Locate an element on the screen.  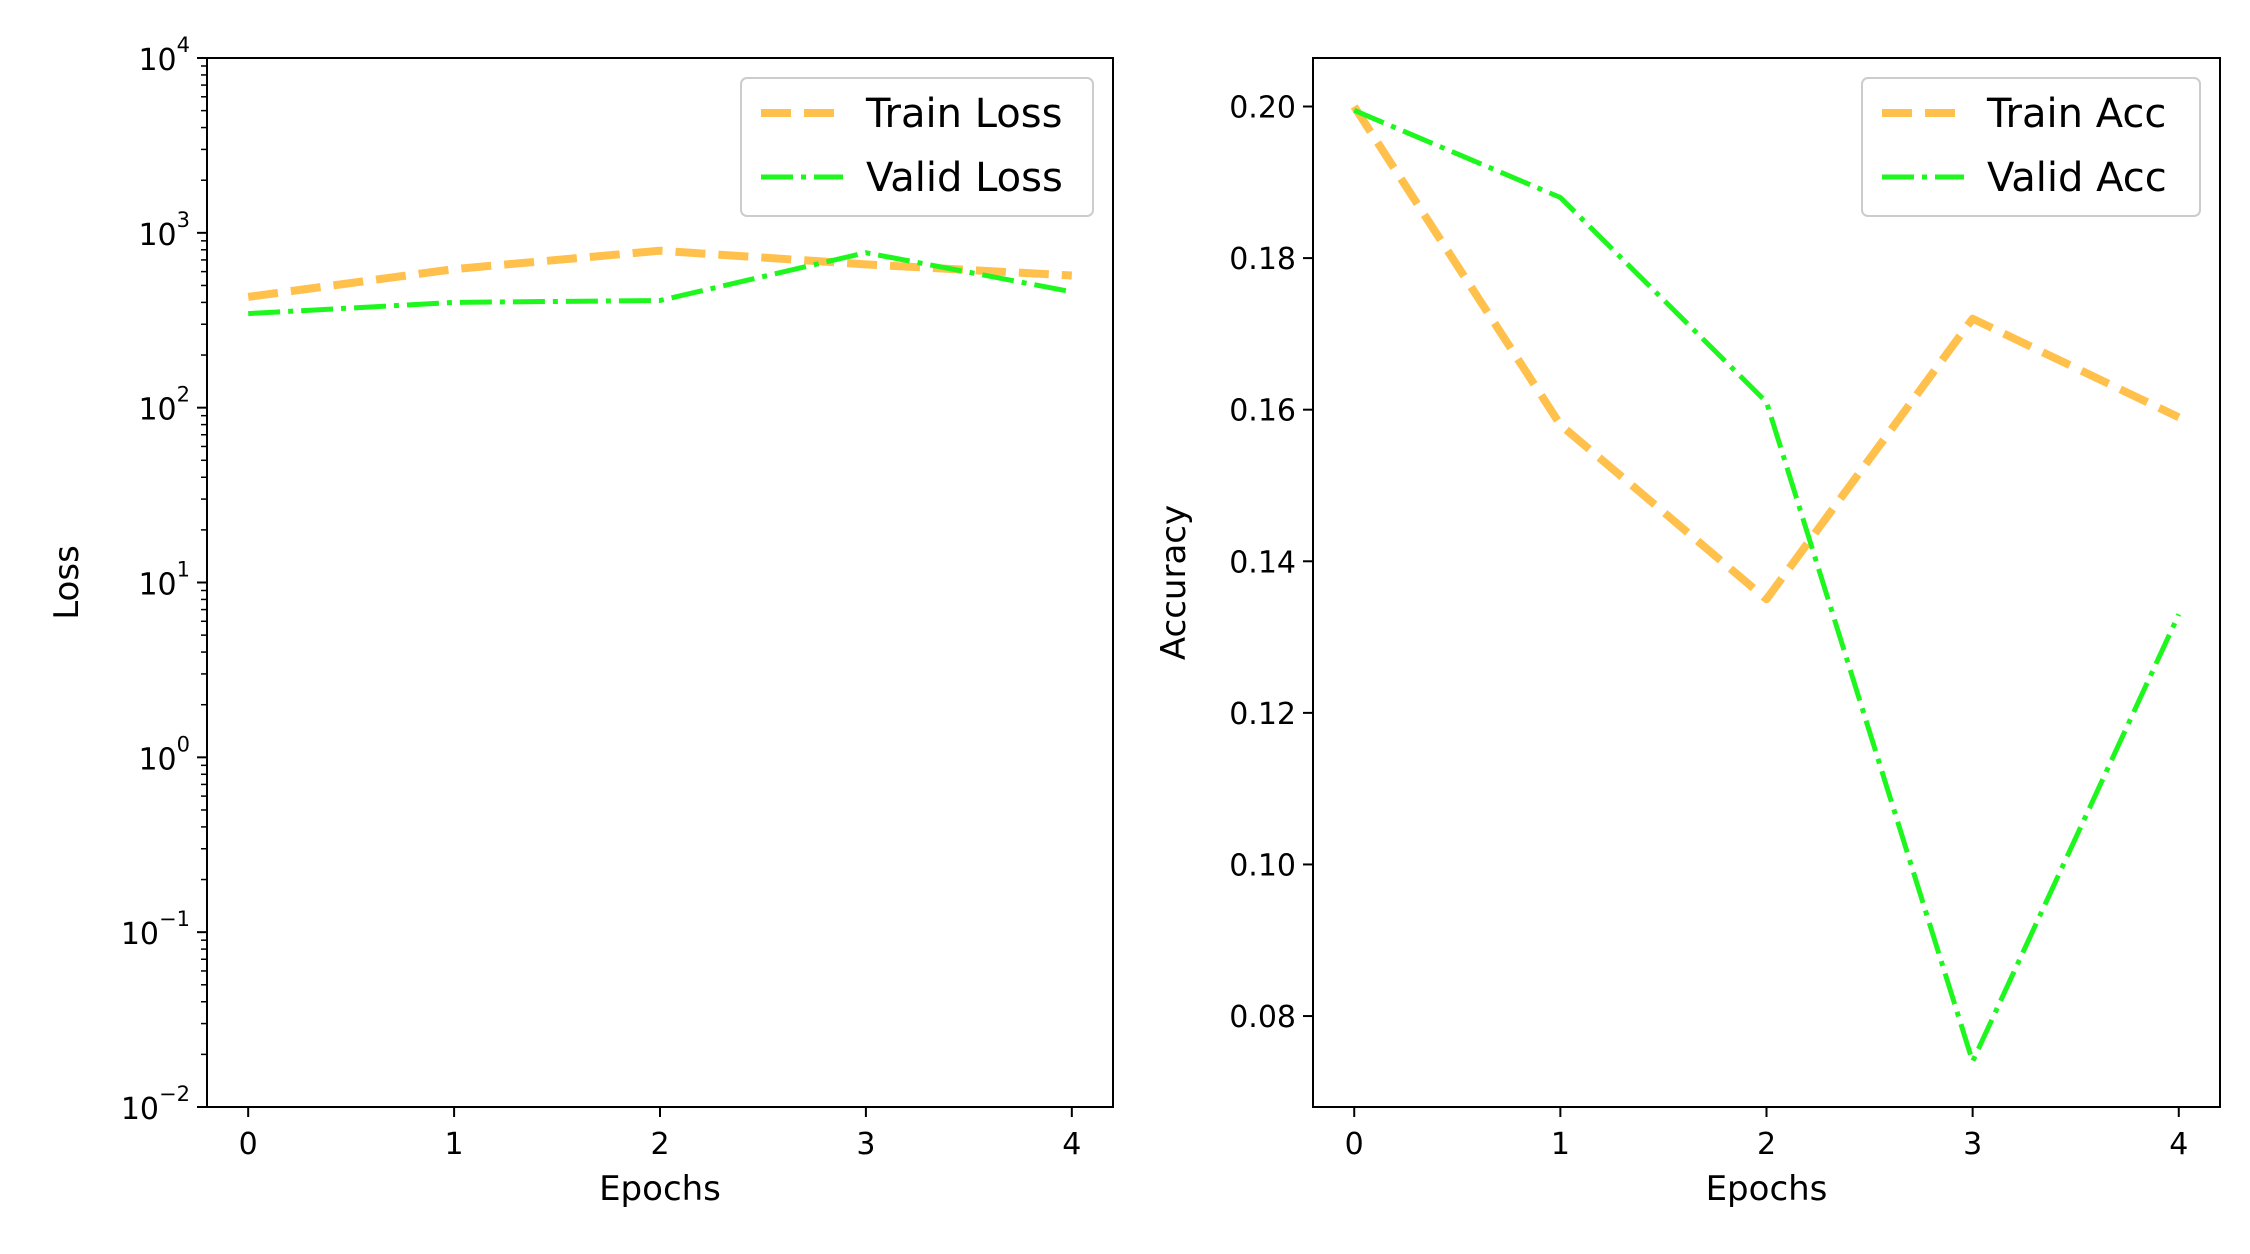
chart-2-legend: Train Acc Valid Acc is located at coordinates (2031, 147).